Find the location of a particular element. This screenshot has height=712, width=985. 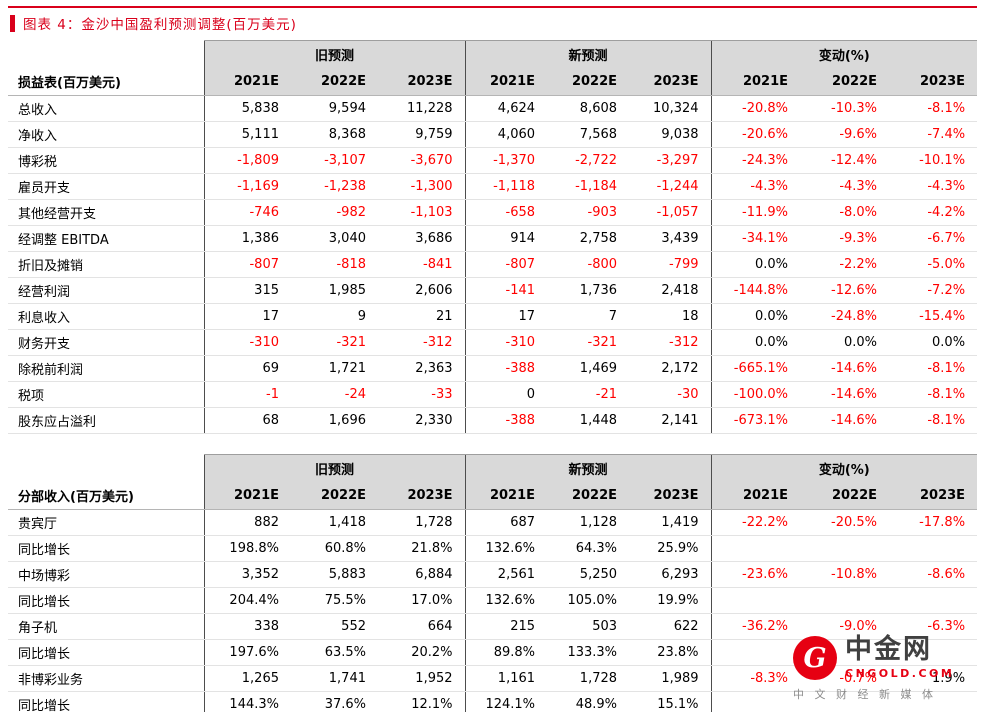

value-cell: -10.3% is located at coordinates (845, 108).